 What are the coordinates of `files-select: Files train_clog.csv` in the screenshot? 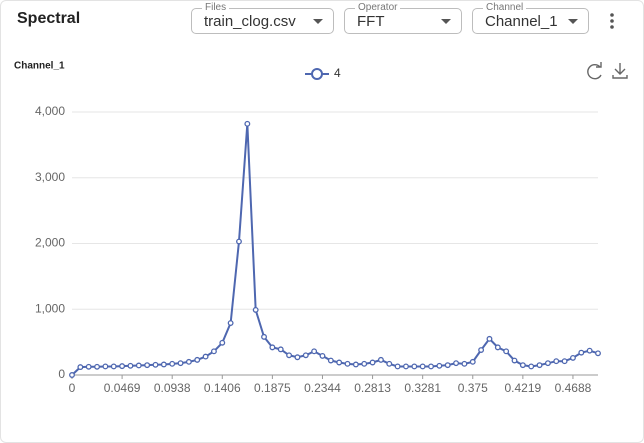 It's located at (262, 18).